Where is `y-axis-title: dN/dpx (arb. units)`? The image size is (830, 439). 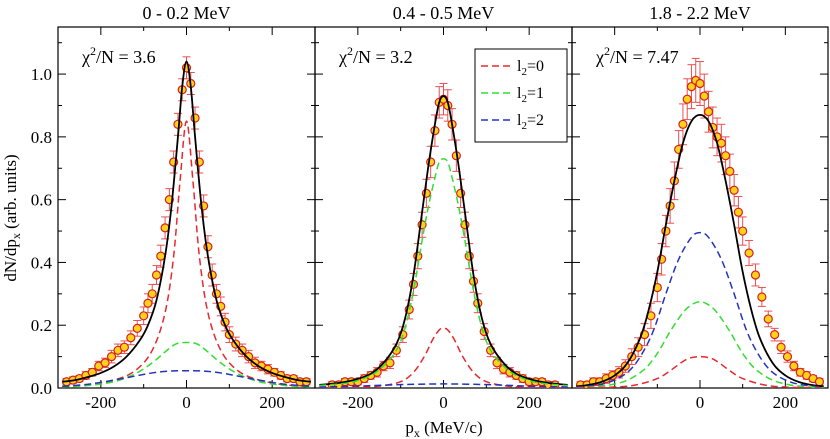
y-axis-title: dN/dpx (arb. units) is located at coordinates (12, 217).